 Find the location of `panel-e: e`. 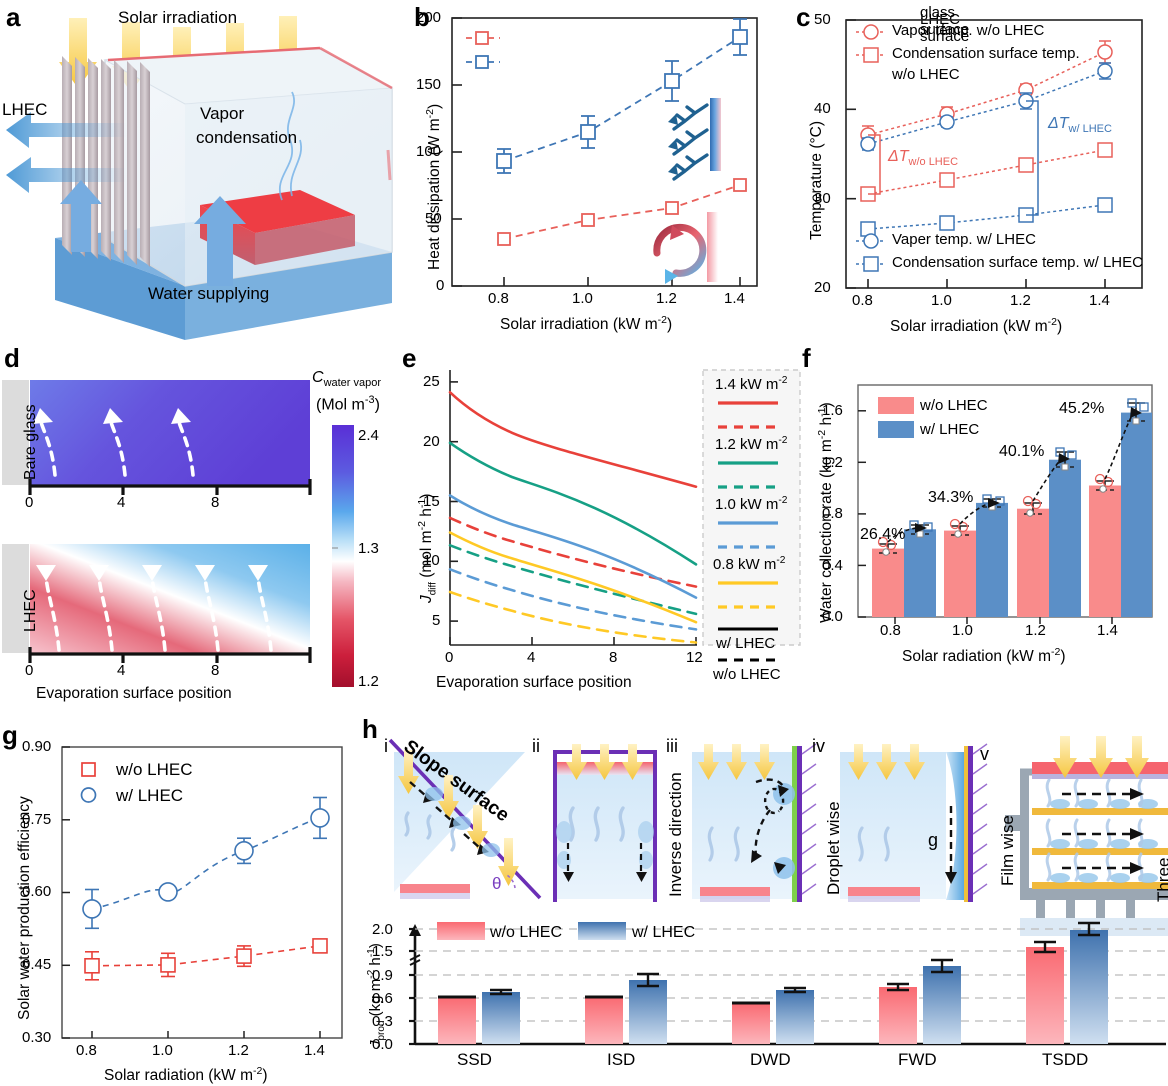

panel-e: e is located at coordinates (600, 517).